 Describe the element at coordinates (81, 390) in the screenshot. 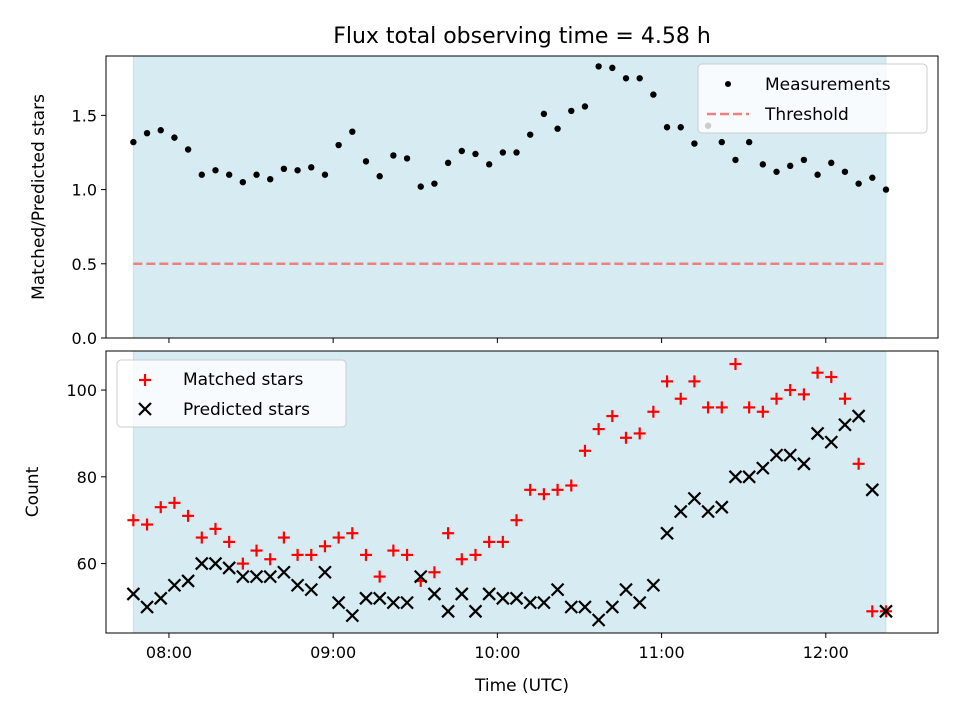

I see `bottom-y-tick-label: 100` at that location.